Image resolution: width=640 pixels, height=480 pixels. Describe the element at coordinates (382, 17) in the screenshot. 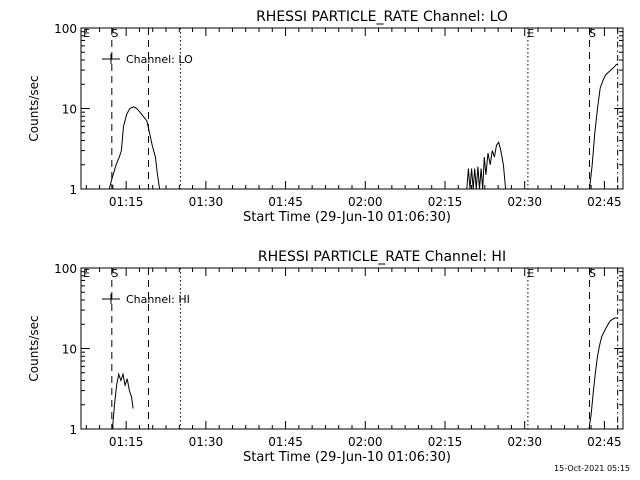

I see `chart-title: RHESSI PARTICLE_RATE Channel: LO` at that location.